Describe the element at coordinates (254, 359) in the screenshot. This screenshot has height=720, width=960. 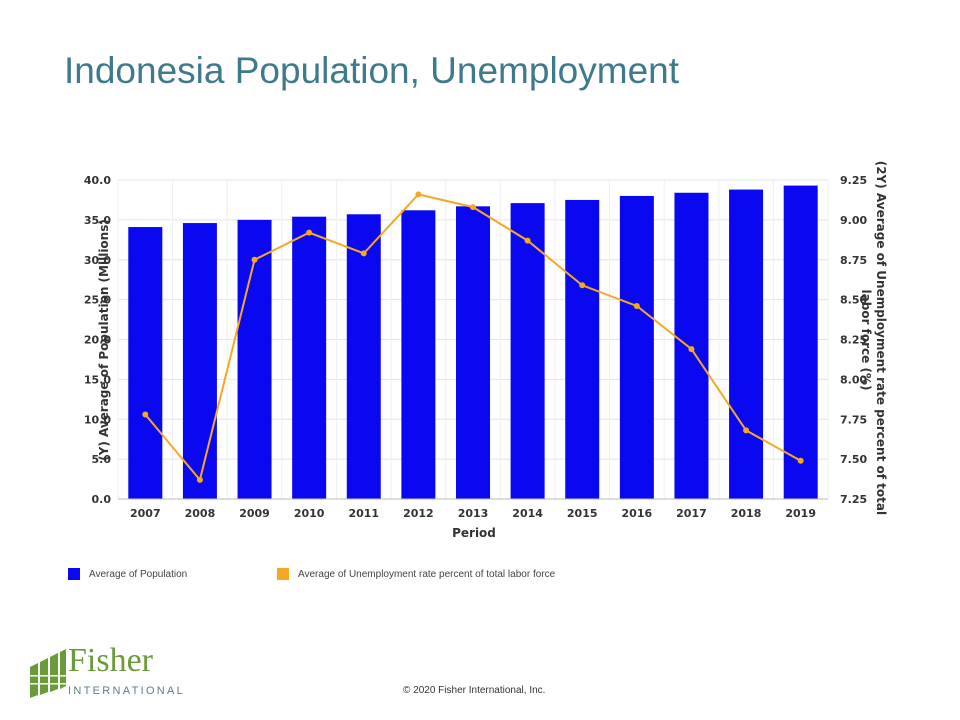
I see `bar-2009` at that location.